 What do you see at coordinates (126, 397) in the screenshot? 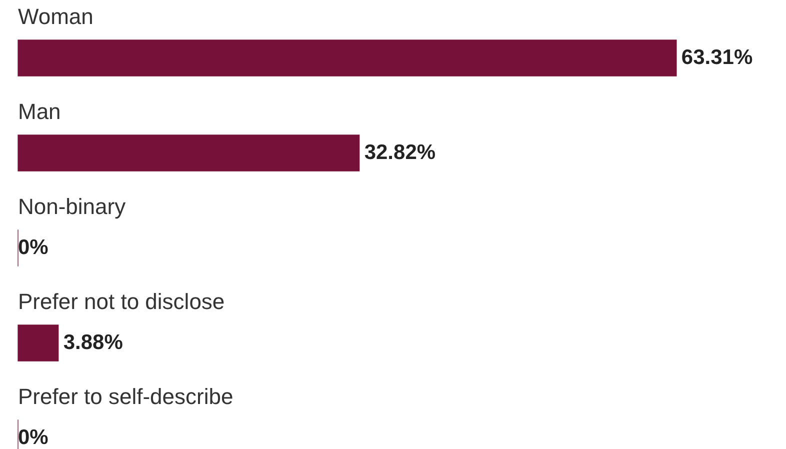
I see `y-tick-label: Prefer to self-describe` at bounding box center [126, 397].